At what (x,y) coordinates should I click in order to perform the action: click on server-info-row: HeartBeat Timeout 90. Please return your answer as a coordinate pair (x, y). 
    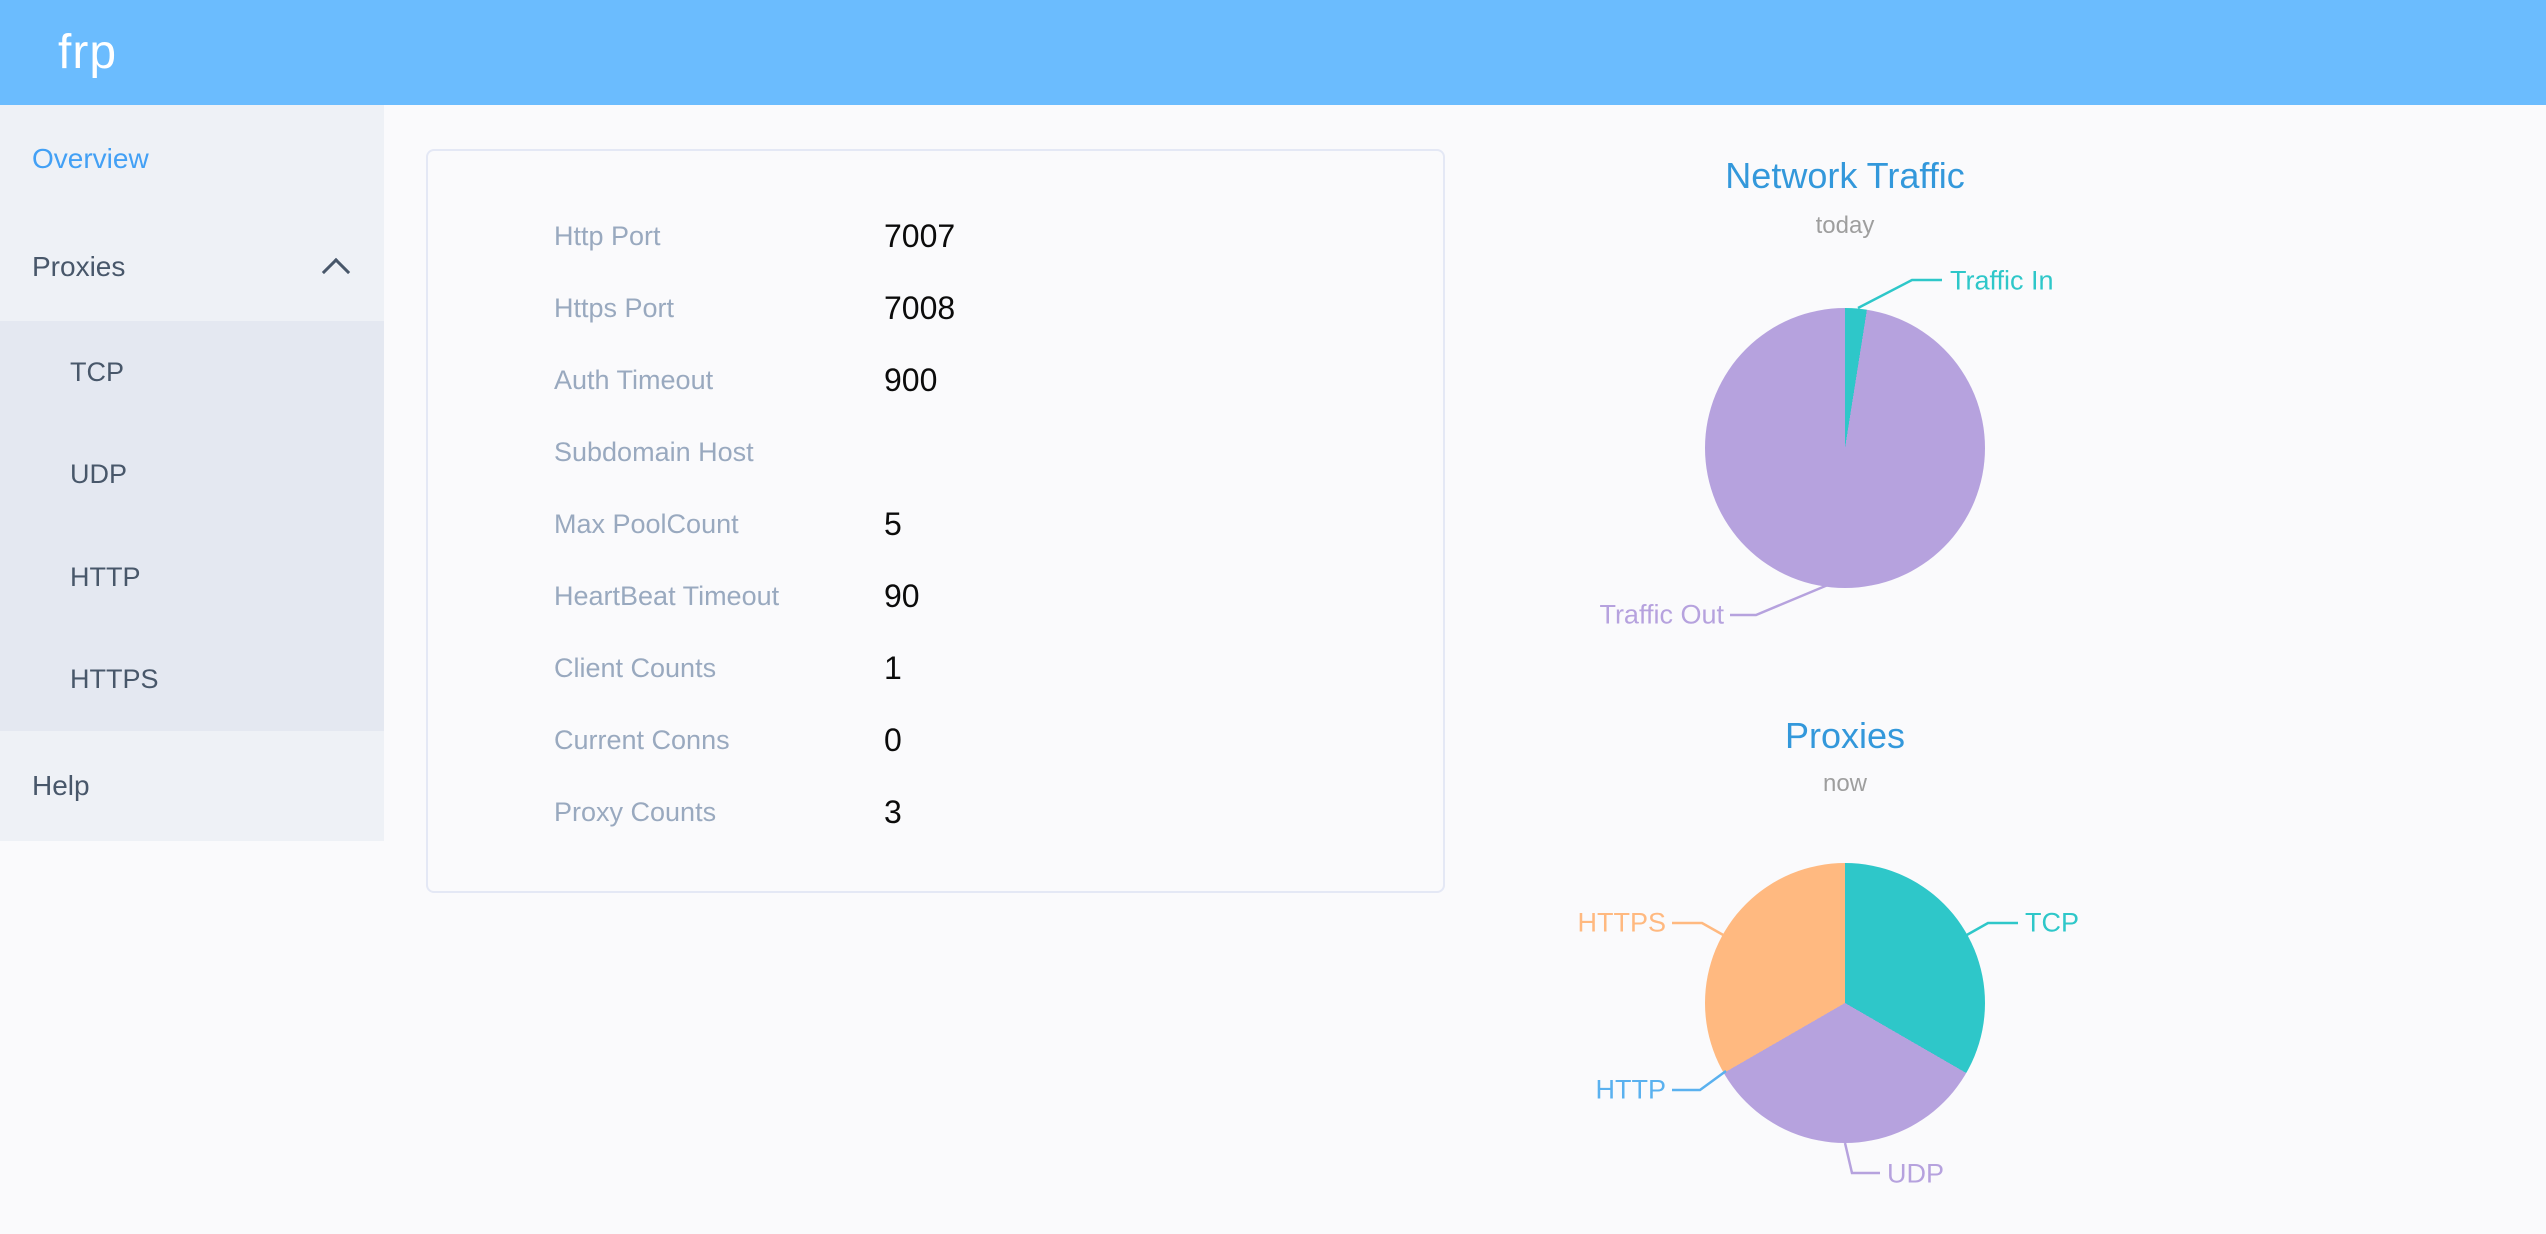
    Looking at the image, I should click on (935, 596).